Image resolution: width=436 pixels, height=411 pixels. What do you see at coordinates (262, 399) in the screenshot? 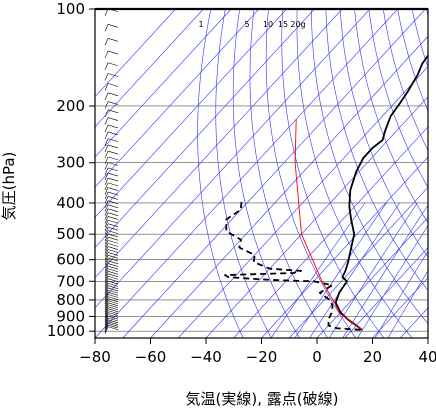
I see `x-axis-title: 気温(実線), 露点(破線)` at bounding box center [262, 399].